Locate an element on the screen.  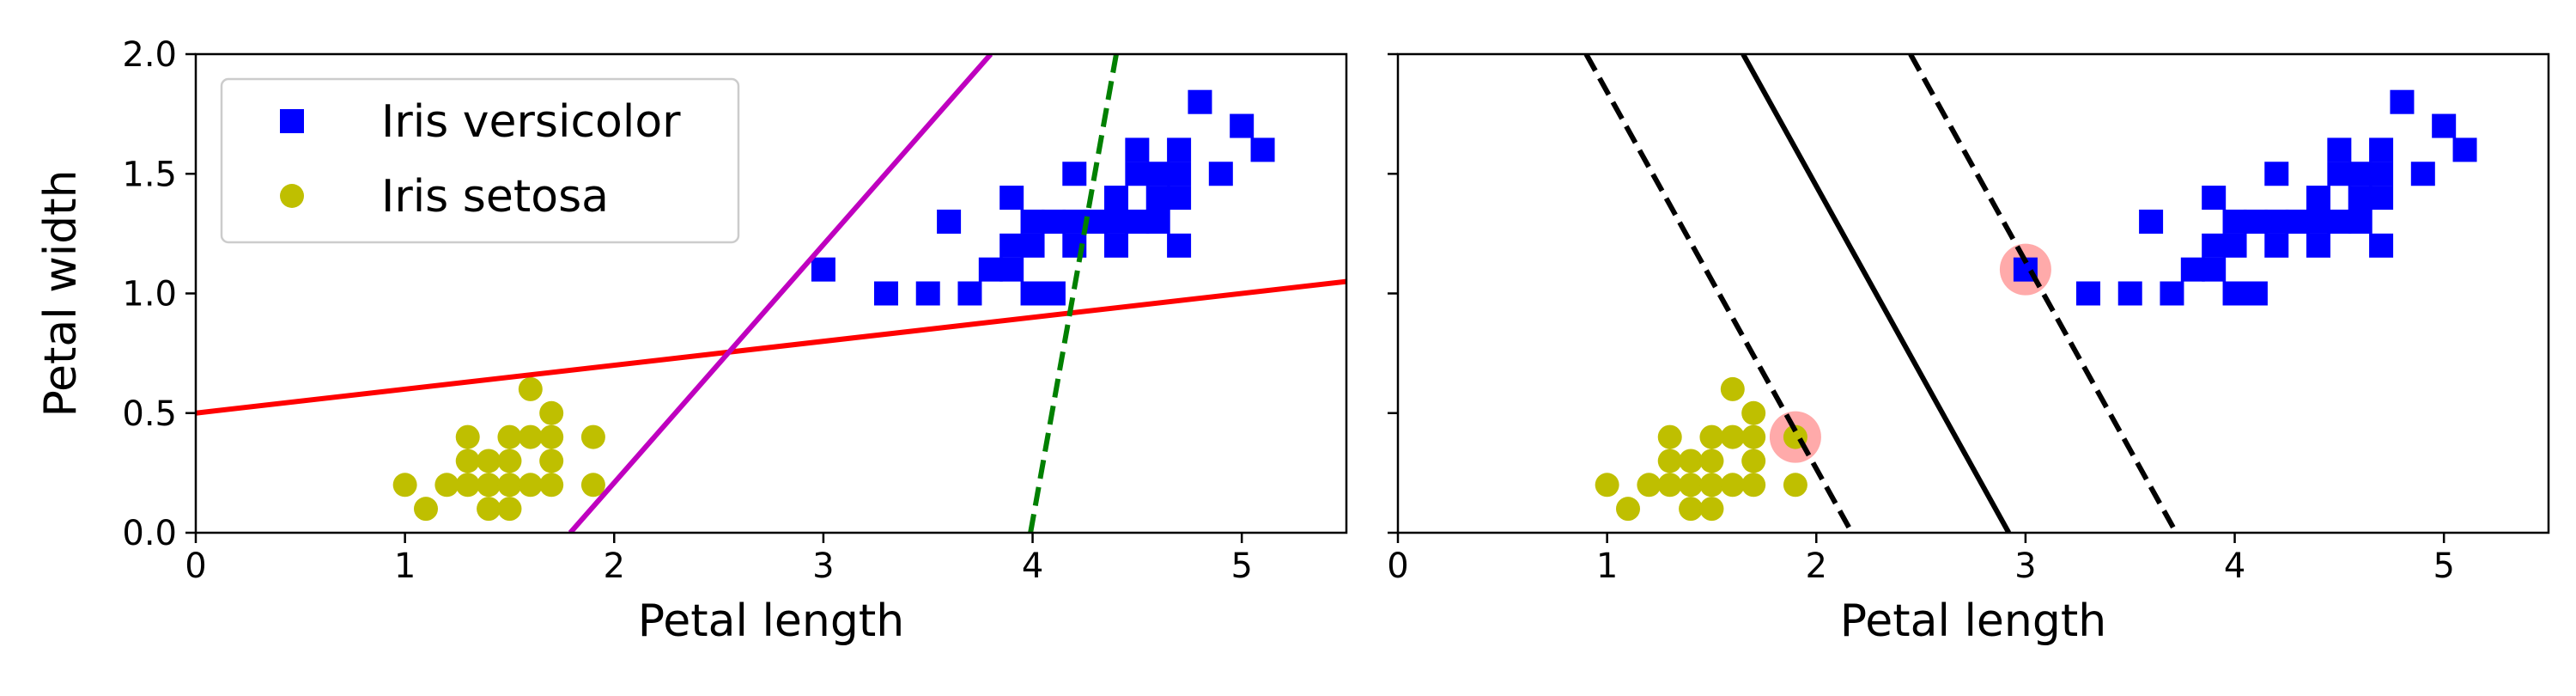
left-legend-label-0: Iris versicolor is located at coordinates (531, 122).